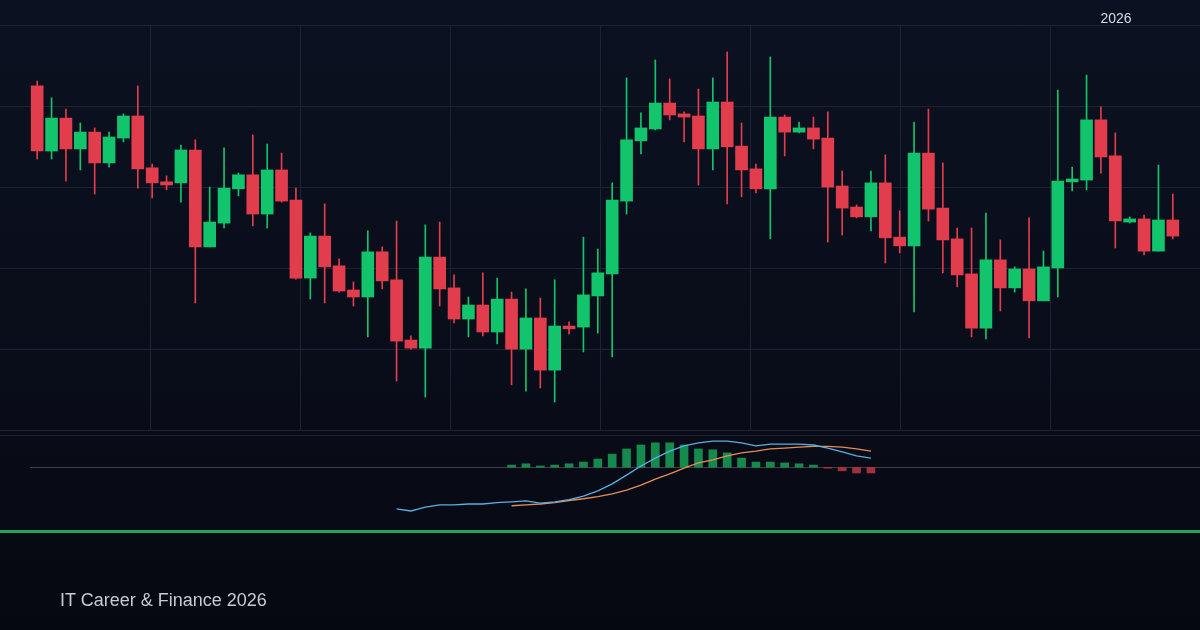 The image size is (1200, 630). I want to click on text: IT Career & Finance 2026, so click(163, 600).